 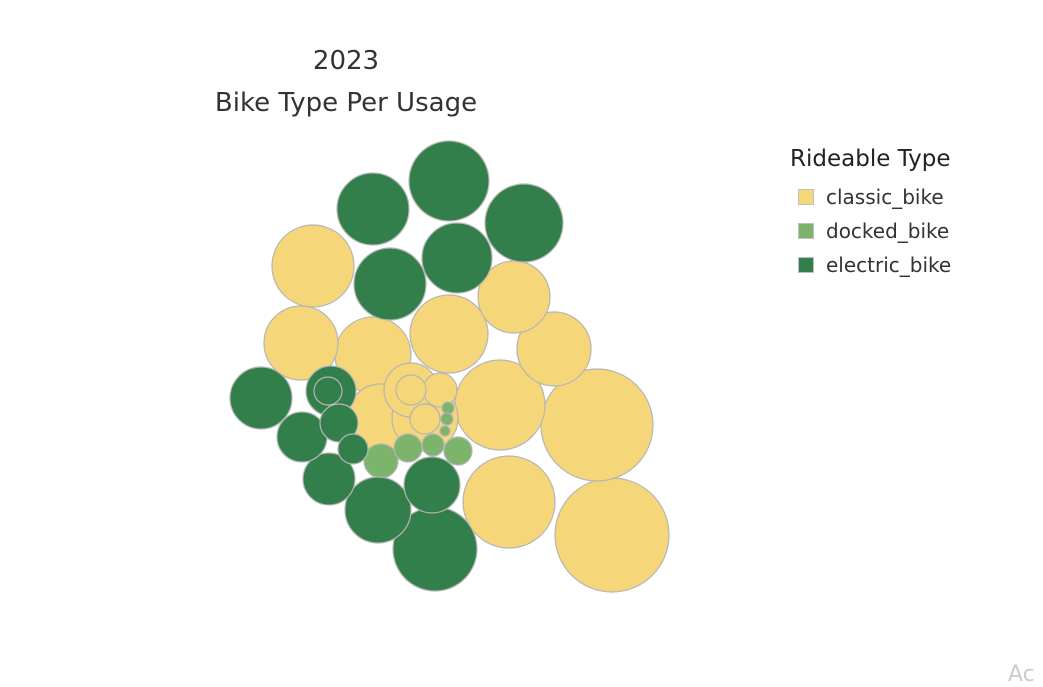 I want to click on legend-item-electric-bike: electric_bike, so click(x=870, y=265).